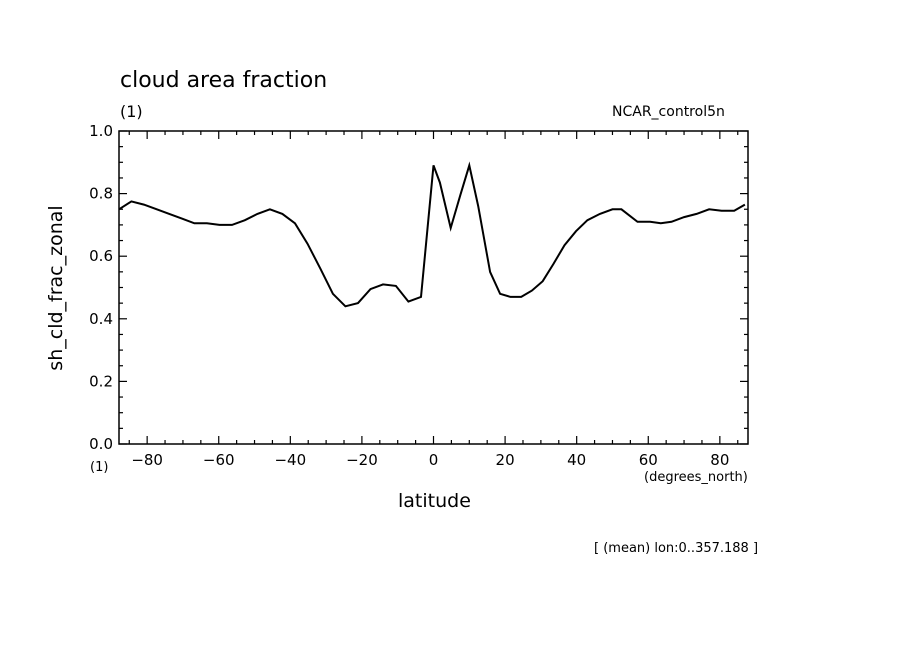  What do you see at coordinates (668, 112) in the screenshot?
I see `experiment-label: NCAR_control5n` at bounding box center [668, 112].